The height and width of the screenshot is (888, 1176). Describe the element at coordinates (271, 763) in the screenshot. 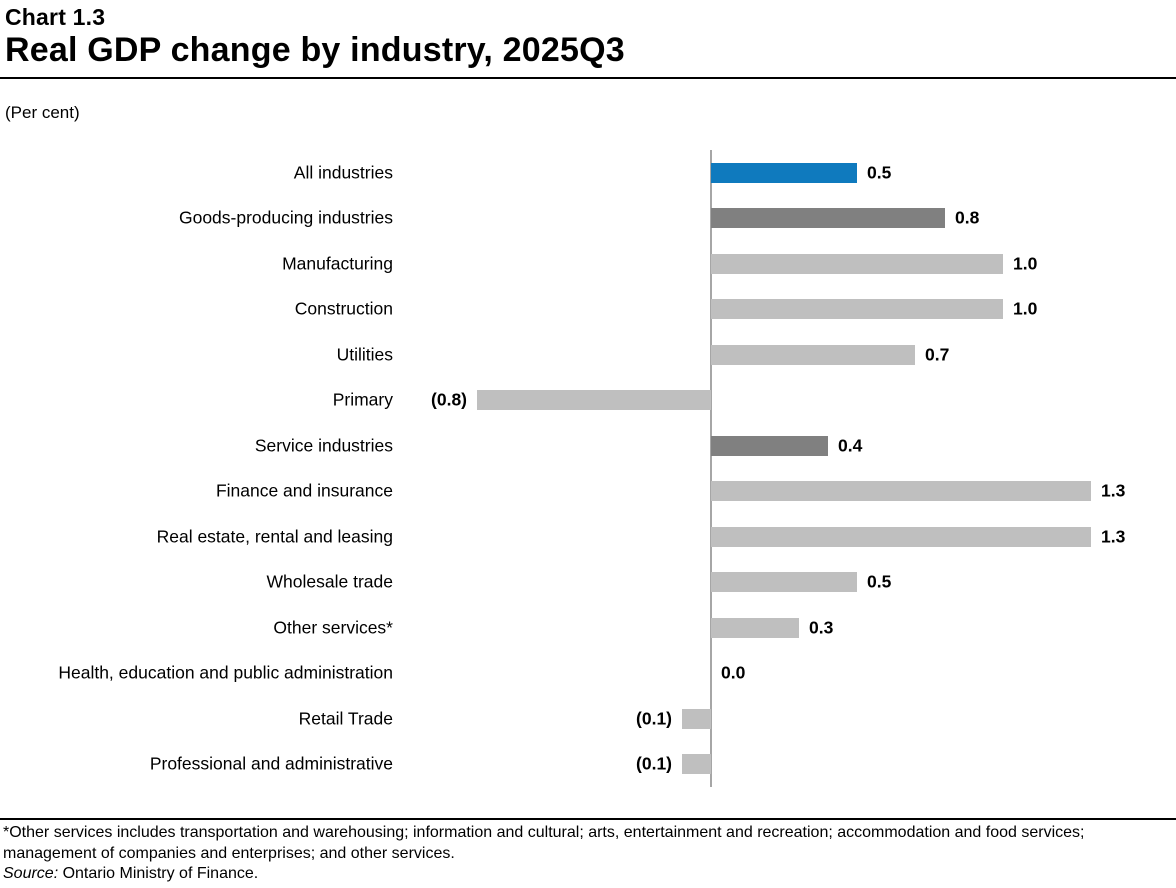

I see `category-label: Professional and administrative` at that location.